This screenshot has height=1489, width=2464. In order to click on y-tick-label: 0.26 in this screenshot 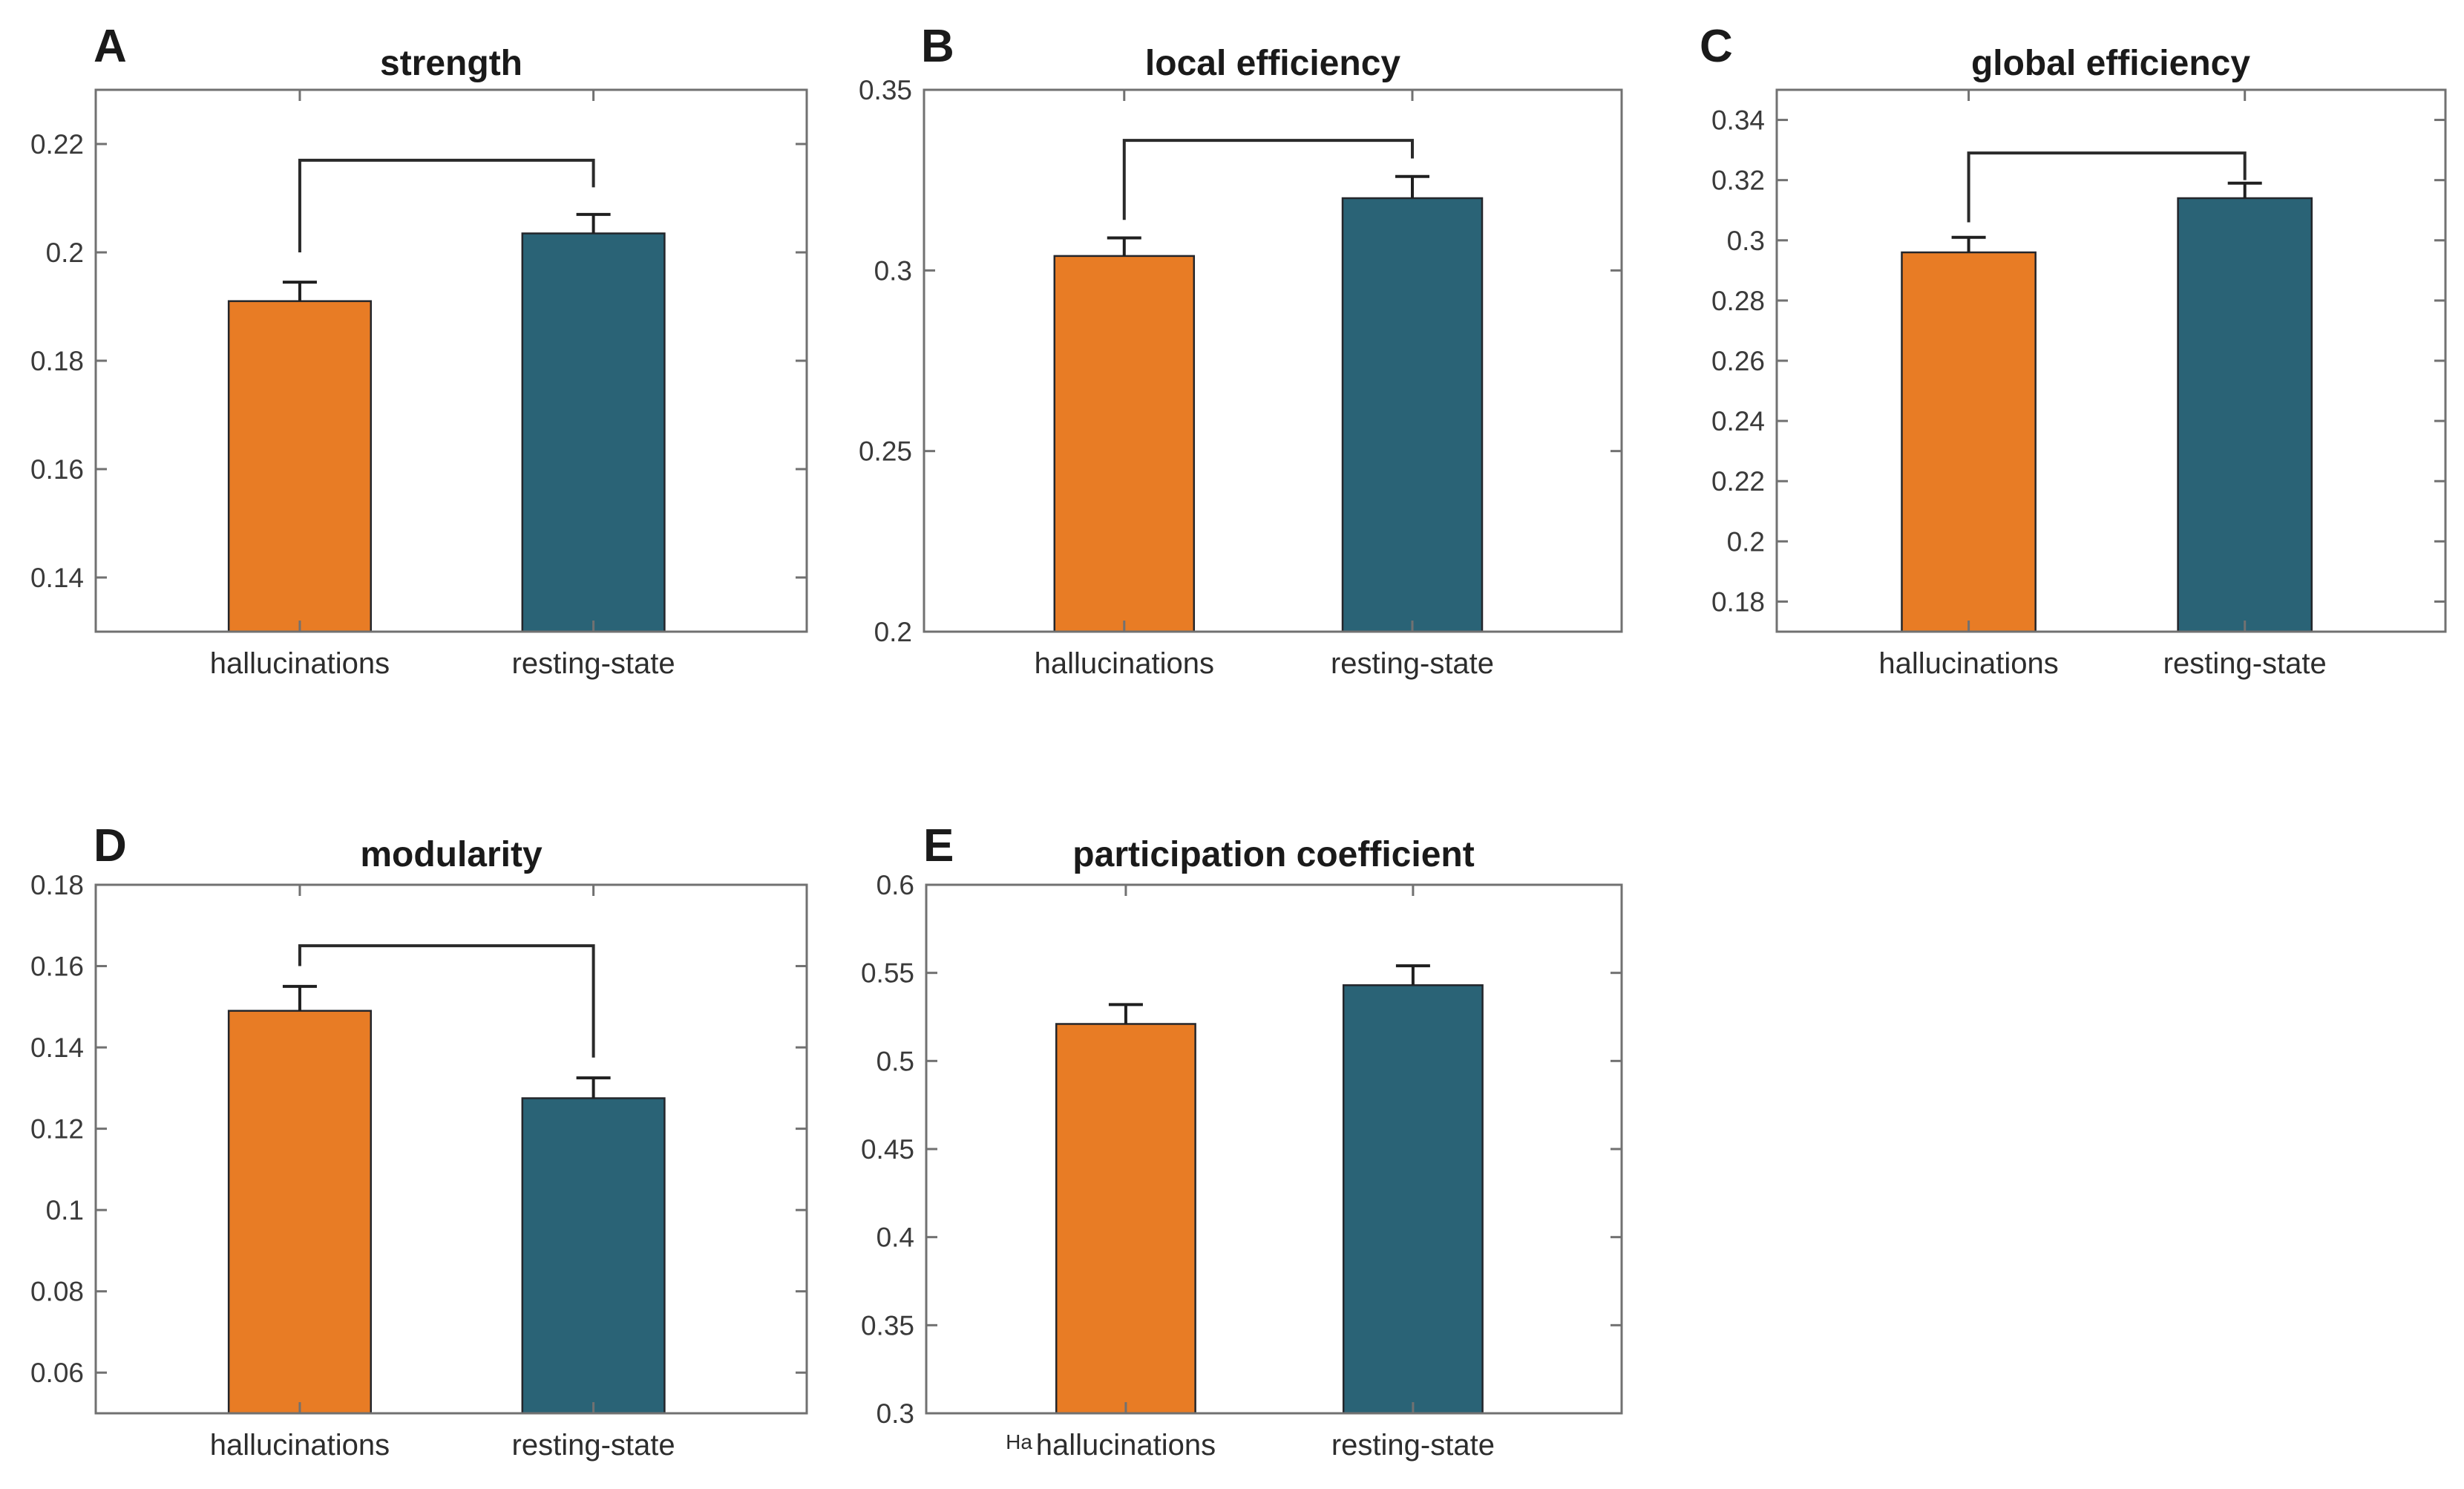, I will do `click(1738, 361)`.